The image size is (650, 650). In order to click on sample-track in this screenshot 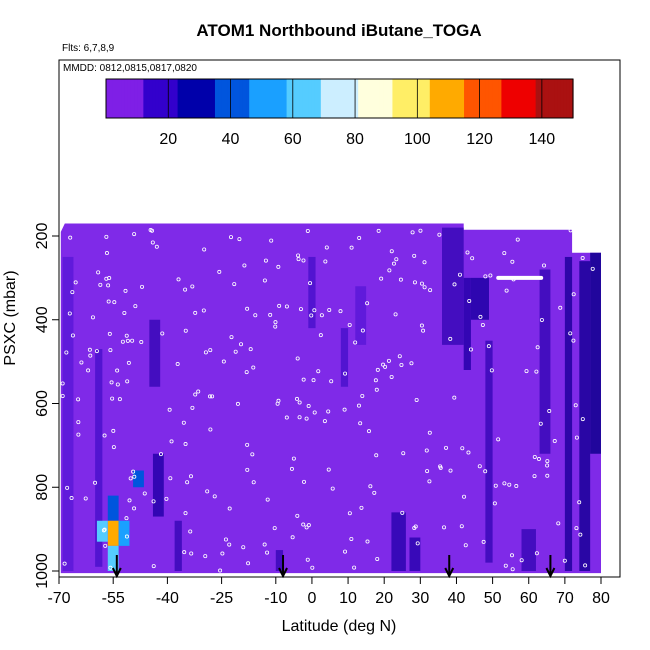, I will do `click(520, 277)`.